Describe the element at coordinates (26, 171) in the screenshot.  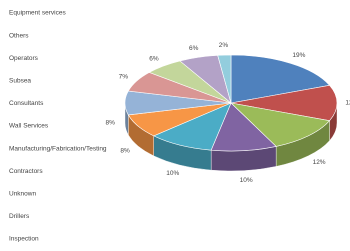
I see `legend-label: Contractors` at that location.